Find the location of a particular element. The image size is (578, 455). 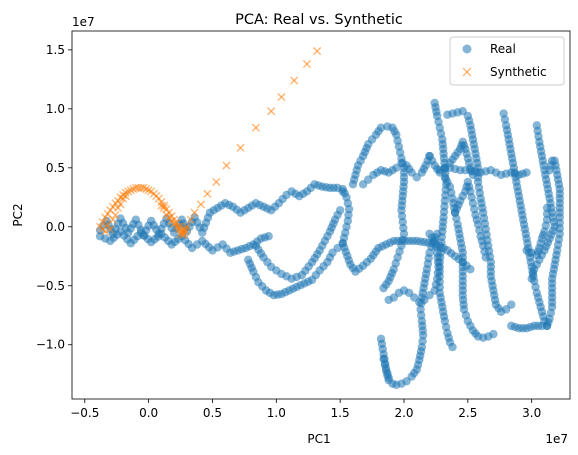

legend-real-label: Real is located at coordinates (503, 49).